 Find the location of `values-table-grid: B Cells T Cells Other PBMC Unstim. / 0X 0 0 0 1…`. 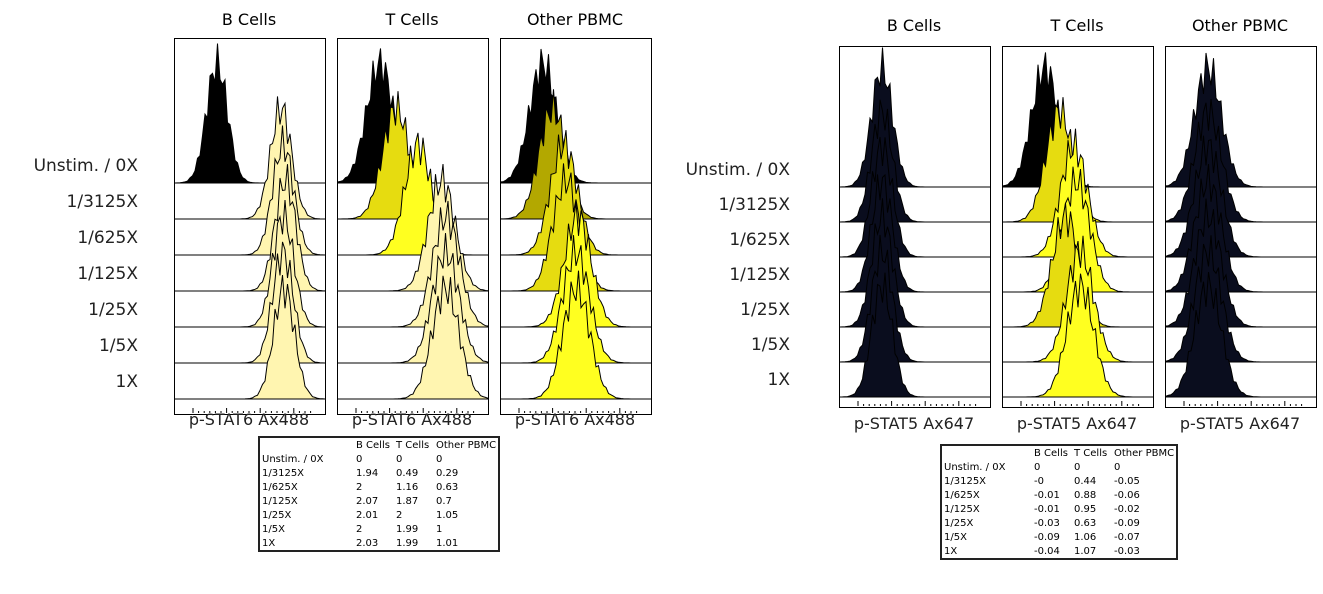

values-table-grid: B Cells T Cells Other PBMC Unstim. / 0X 0 0 0 1… is located at coordinates (1059, 502).